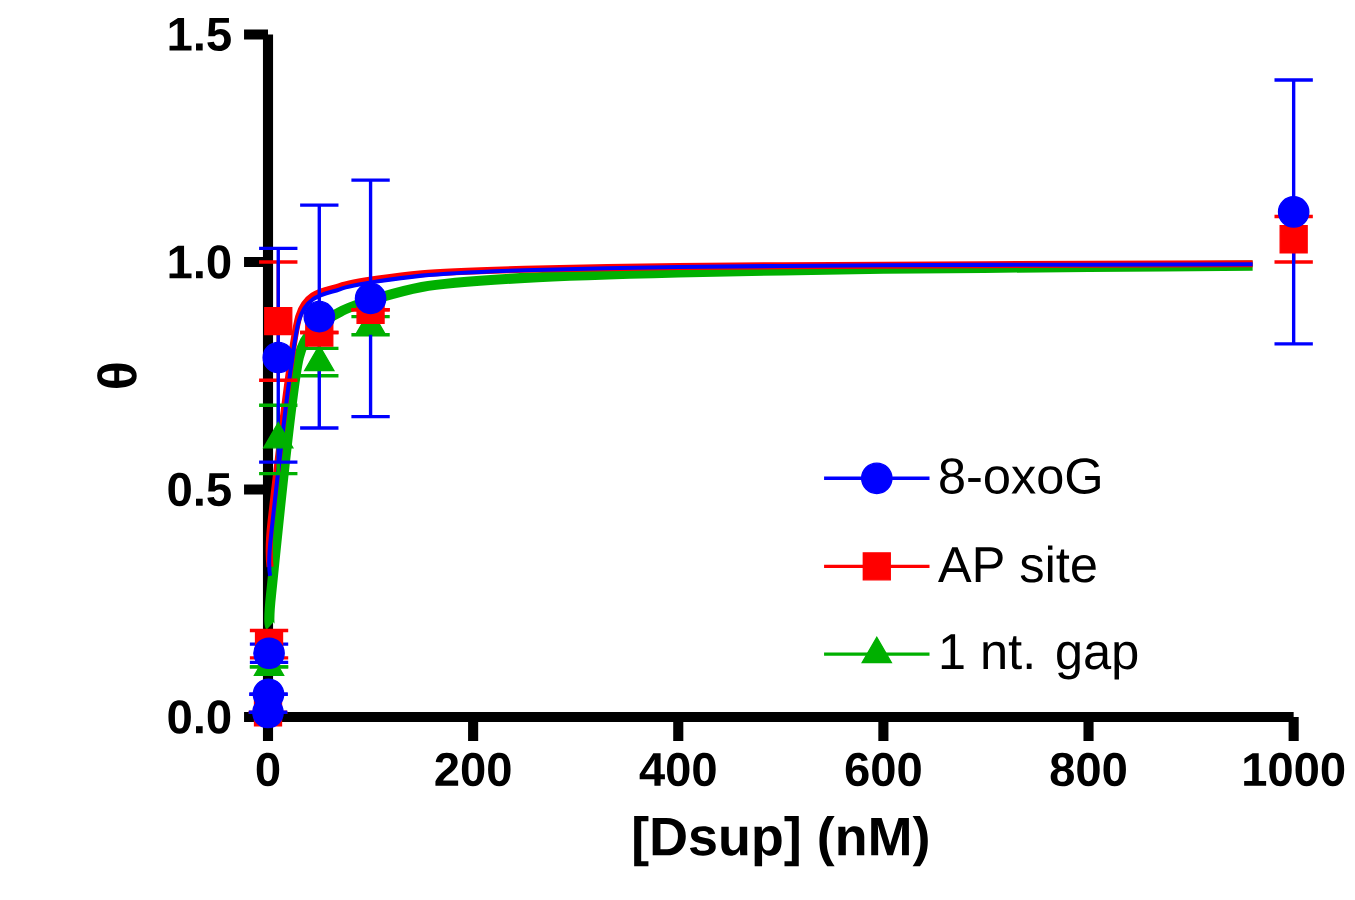  What do you see at coordinates (199, 717) in the screenshot?
I see `y-tick-label: 0.0` at bounding box center [199, 717].